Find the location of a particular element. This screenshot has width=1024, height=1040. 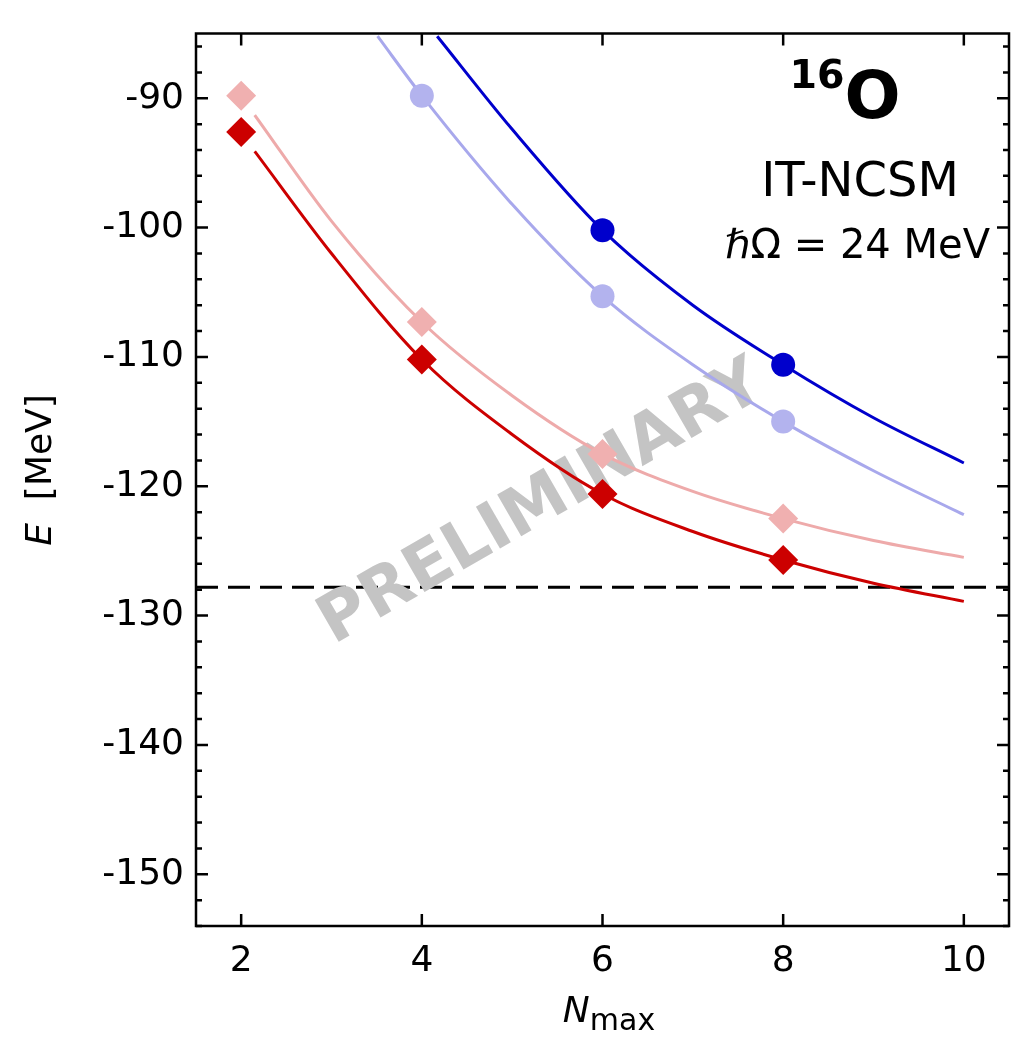

x-tick-label: 8 is located at coordinates (783, 958).